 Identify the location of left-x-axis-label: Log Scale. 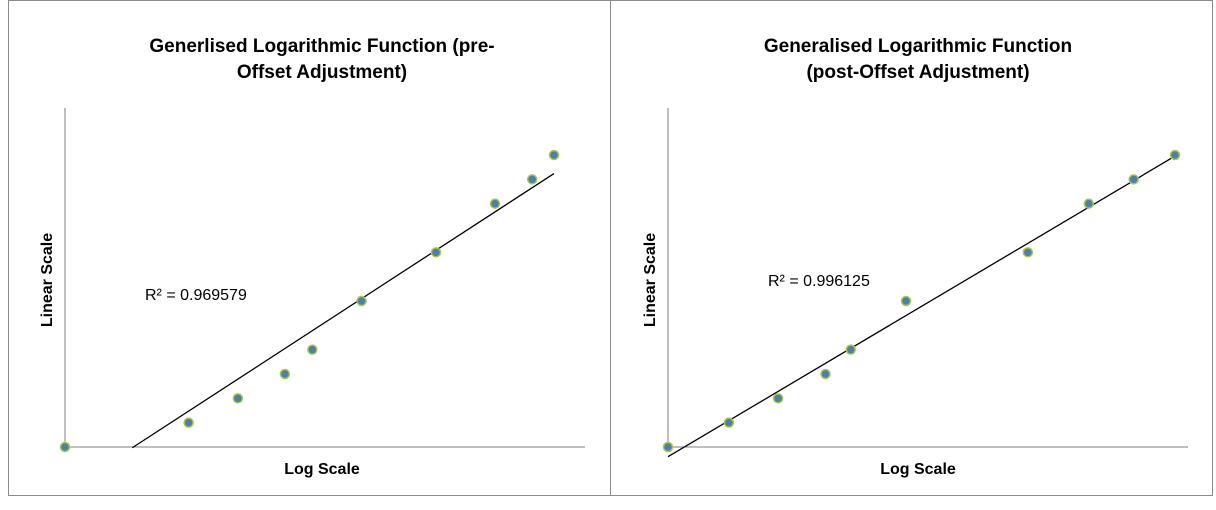
(322, 469).